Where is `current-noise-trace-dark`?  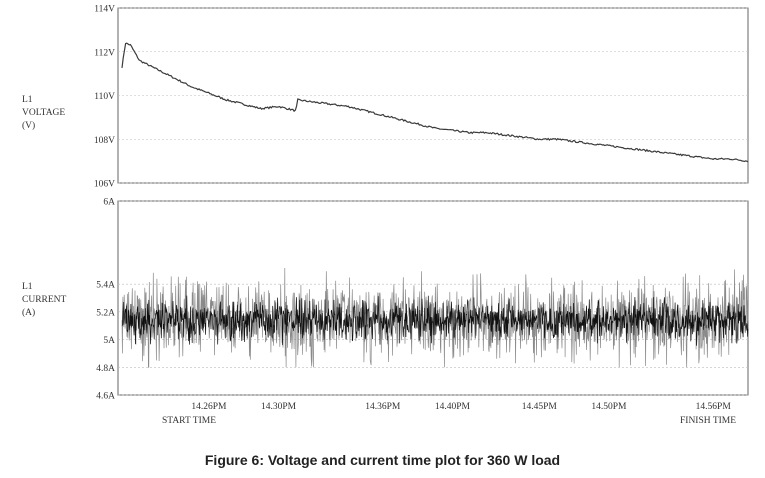 current-noise-trace-dark is located at coordinates (435, 320).